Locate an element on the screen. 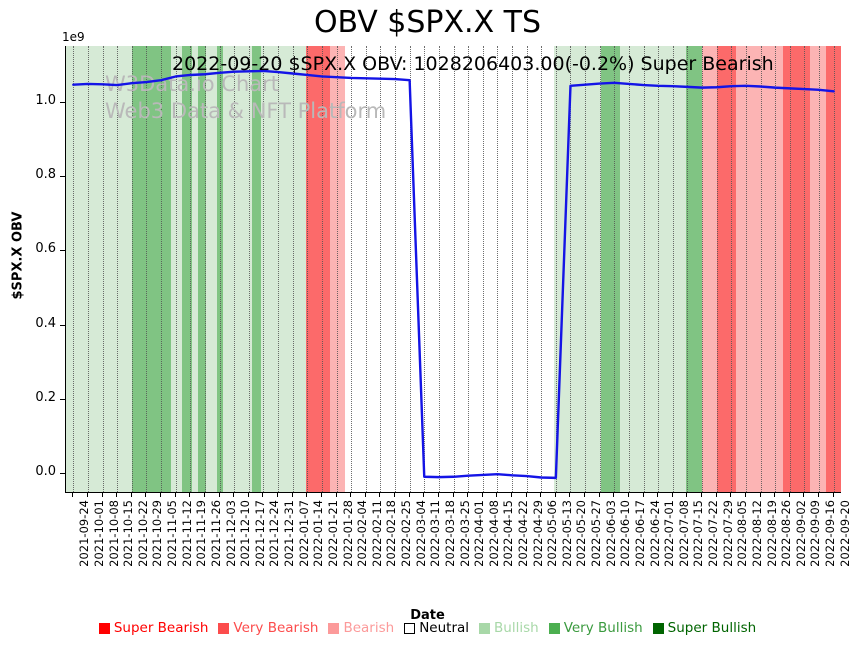 This screenshot has height=646, width=855. x-axis-tick-label: 2022-08-05 is located at coordinates (742, 533).